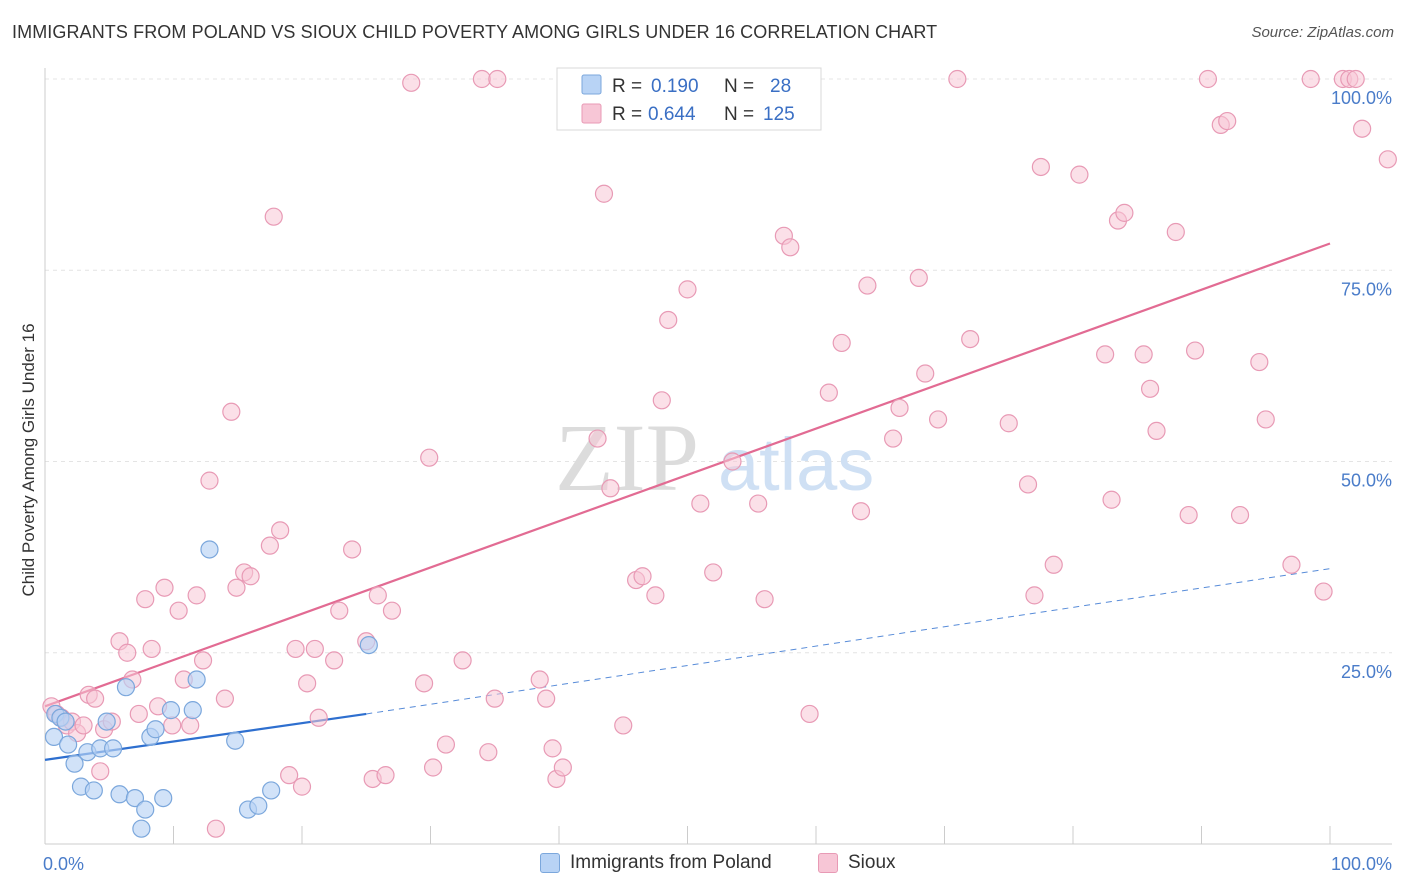 This screenshot has width=1406, height=892. What do you see at coordinates (1366, 289) in the screenshot?
I see `y-tick-label: 75.0%` at bounding box center [1366, 289].